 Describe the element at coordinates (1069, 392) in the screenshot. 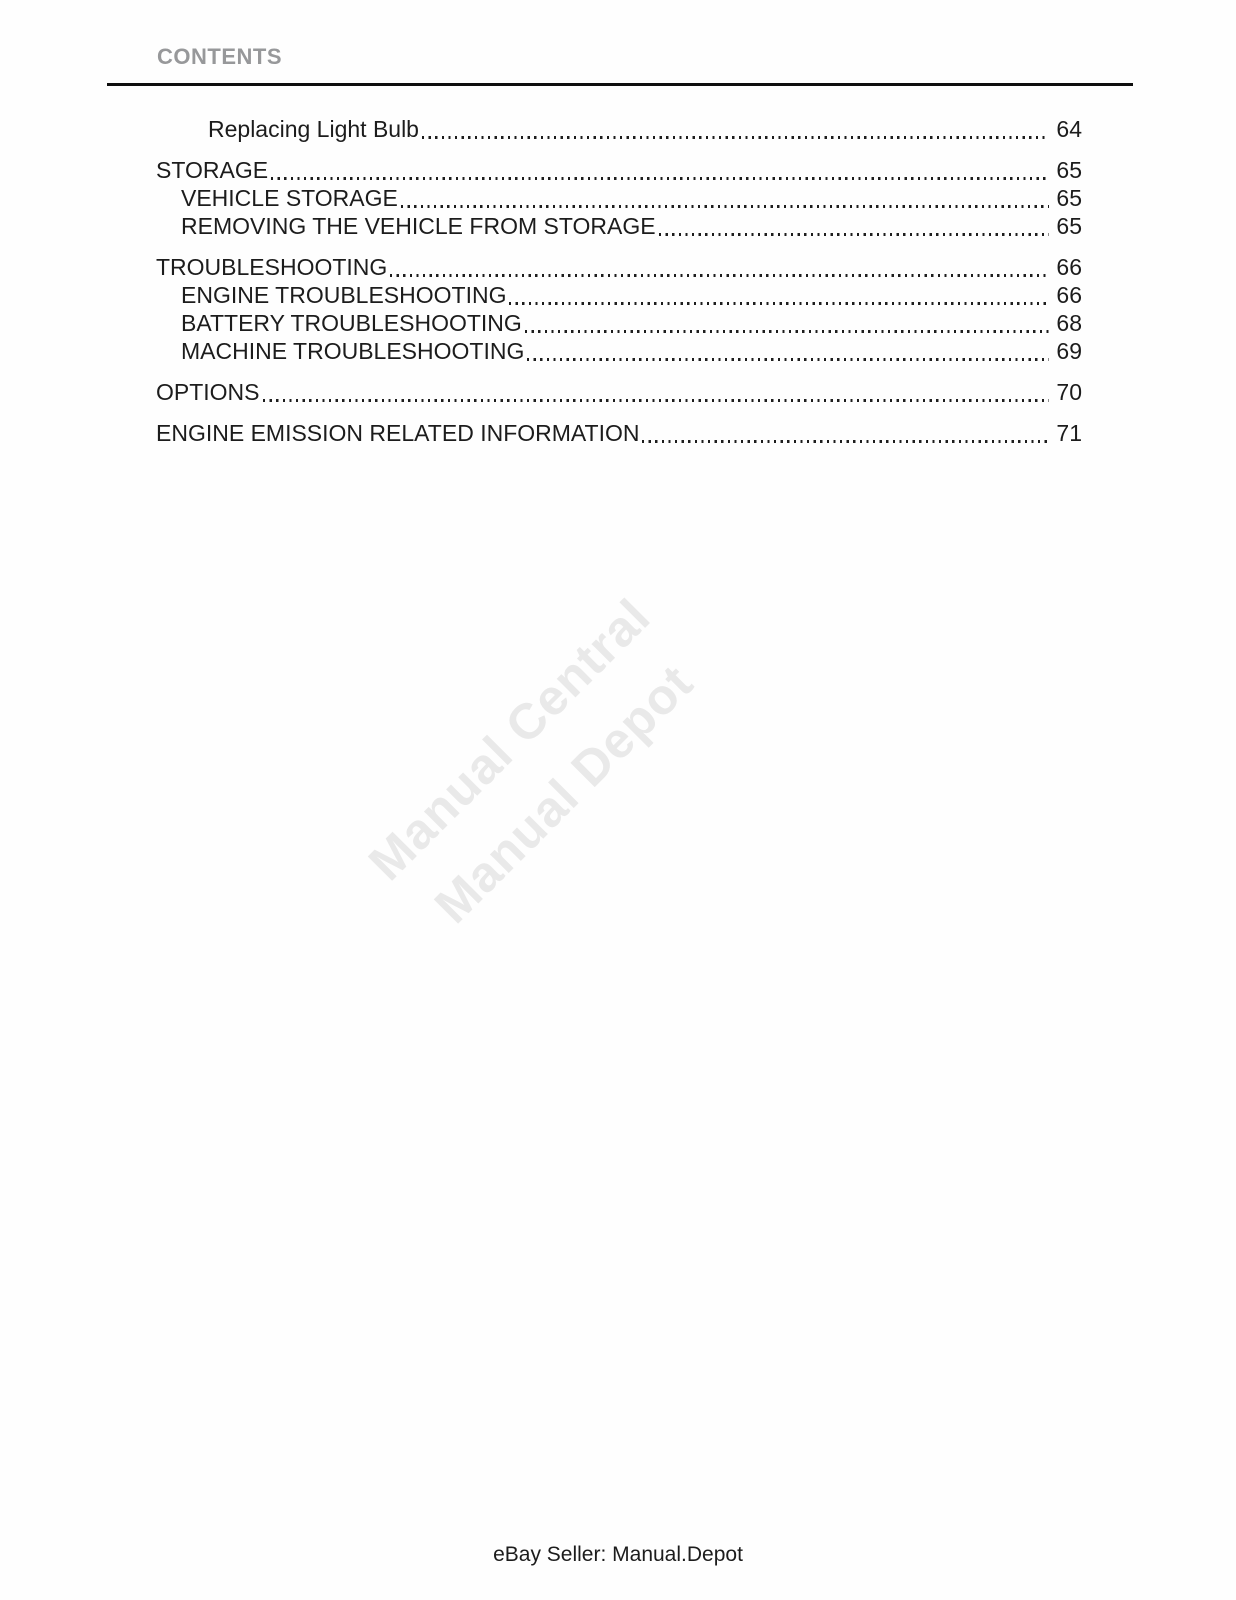

I see `toc-page-number: 70` at that location.